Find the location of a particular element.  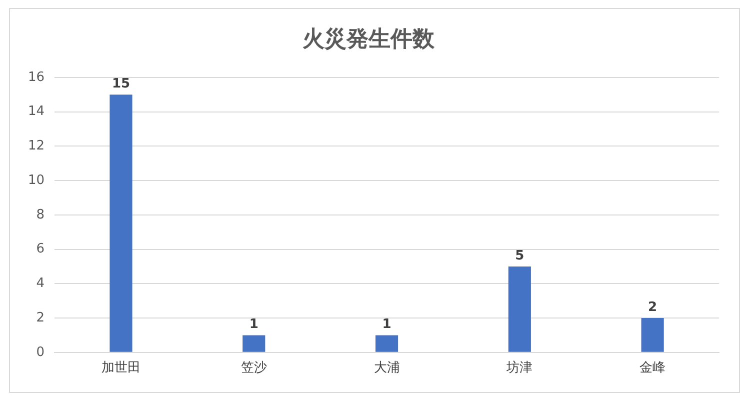

x-tick-label: 加世田 is located at coordinates (120, 368).